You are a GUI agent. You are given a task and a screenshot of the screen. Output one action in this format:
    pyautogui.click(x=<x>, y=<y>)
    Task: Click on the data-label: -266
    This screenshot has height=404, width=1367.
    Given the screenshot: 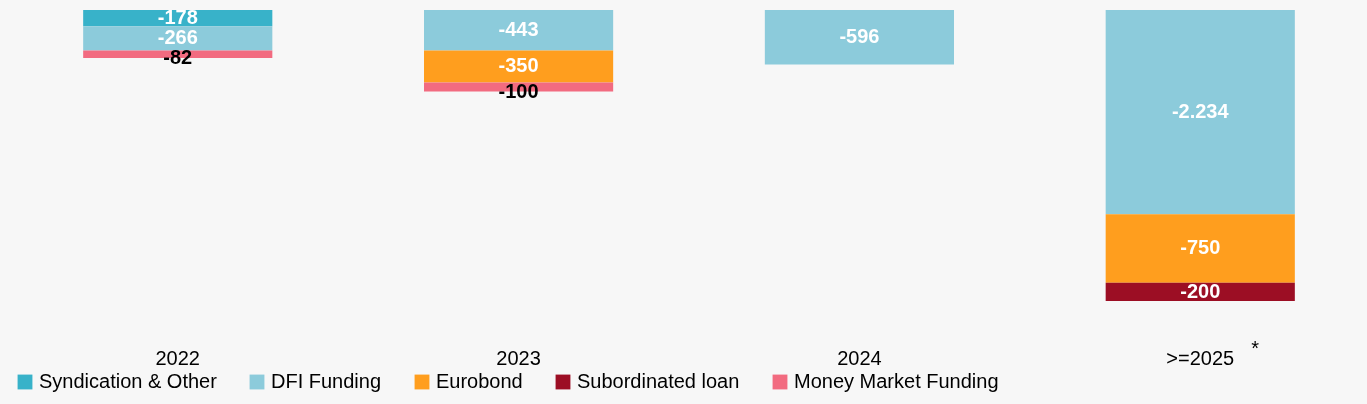 What is the action you would take?
    pyautogui.click(x=177, y=37)
    